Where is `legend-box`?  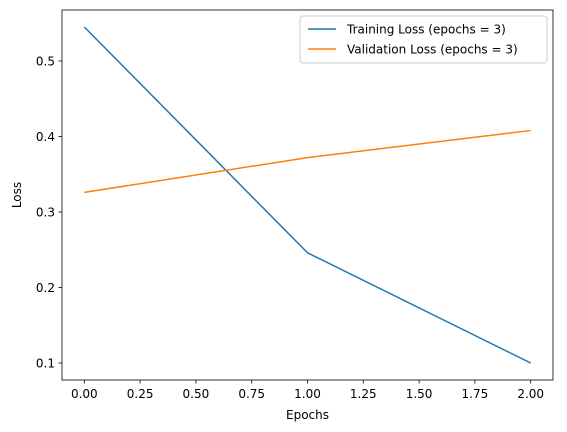
legend-box is located at coordinates (423, 39).